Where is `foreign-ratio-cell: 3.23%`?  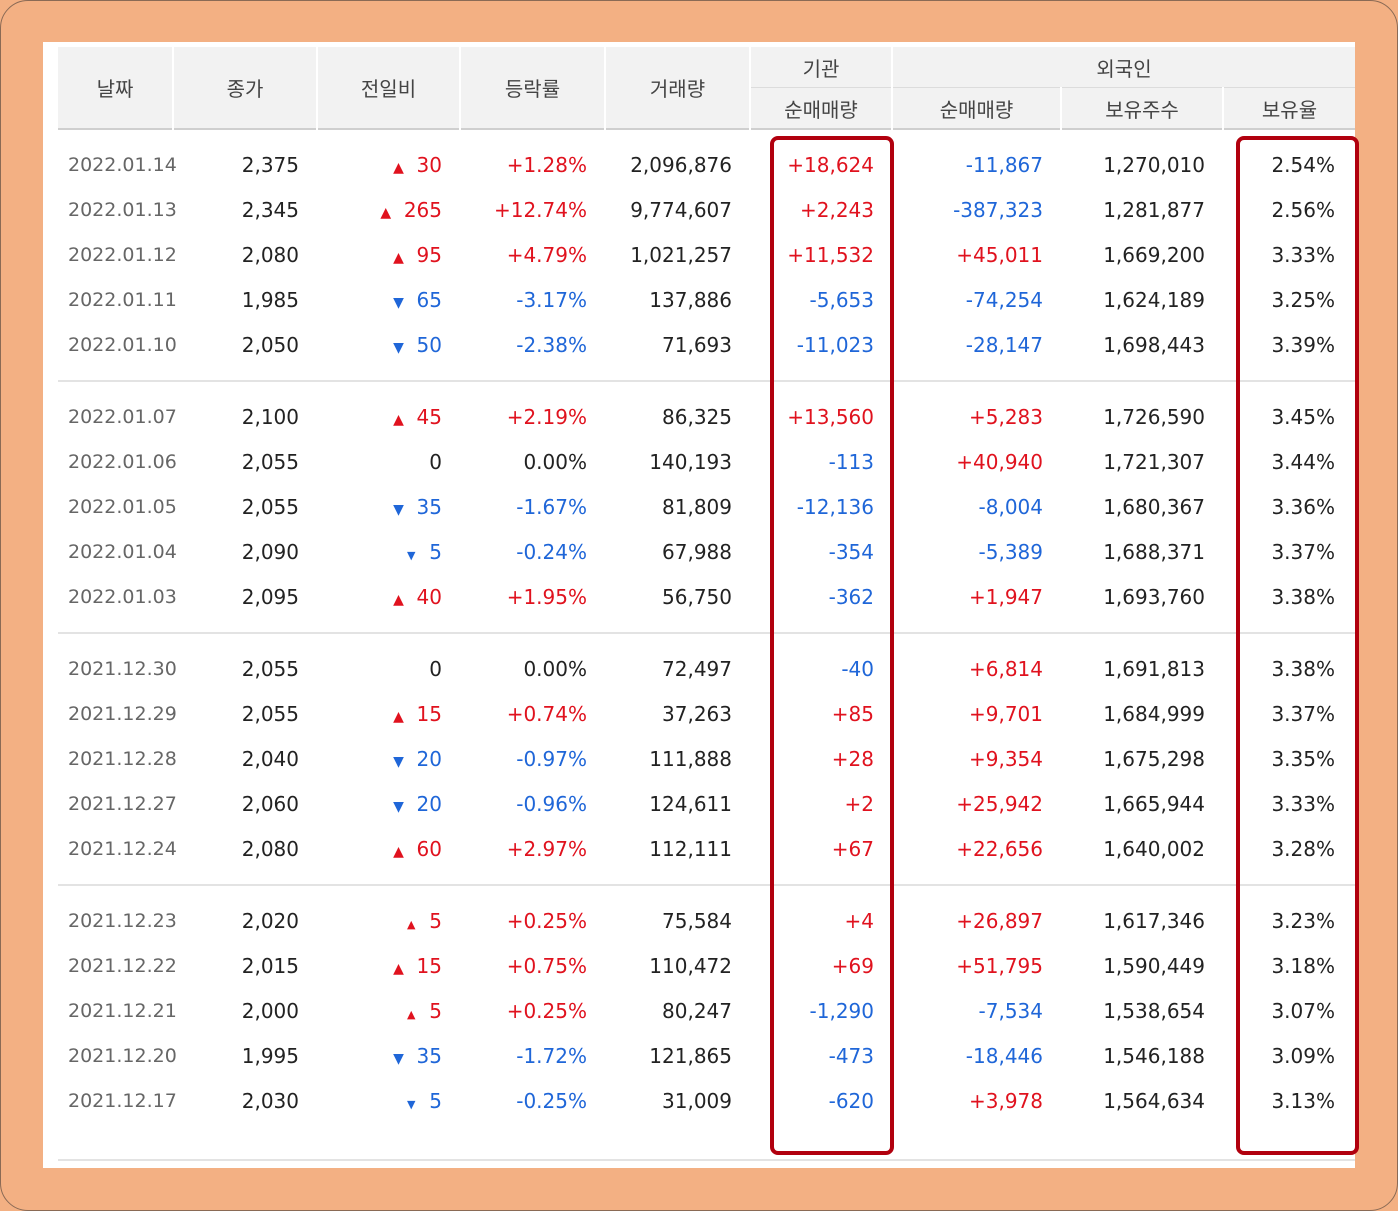
foreign-ratio-cell: 3.23% is located at coordinates (1303, 920).